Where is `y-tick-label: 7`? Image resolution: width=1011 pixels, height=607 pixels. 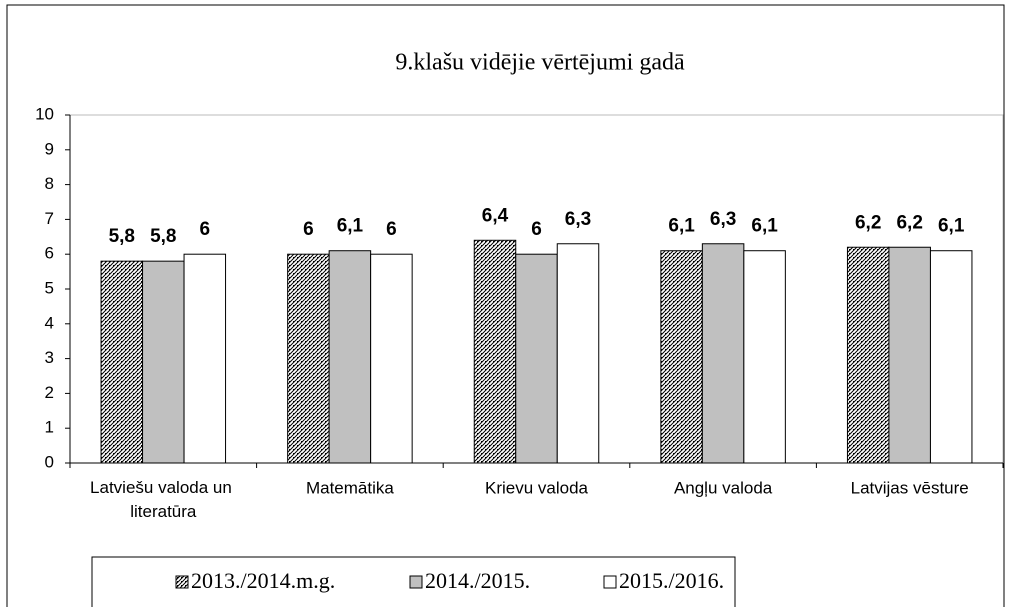 y-tick-label: 7 is located at coordinates (49, 218).